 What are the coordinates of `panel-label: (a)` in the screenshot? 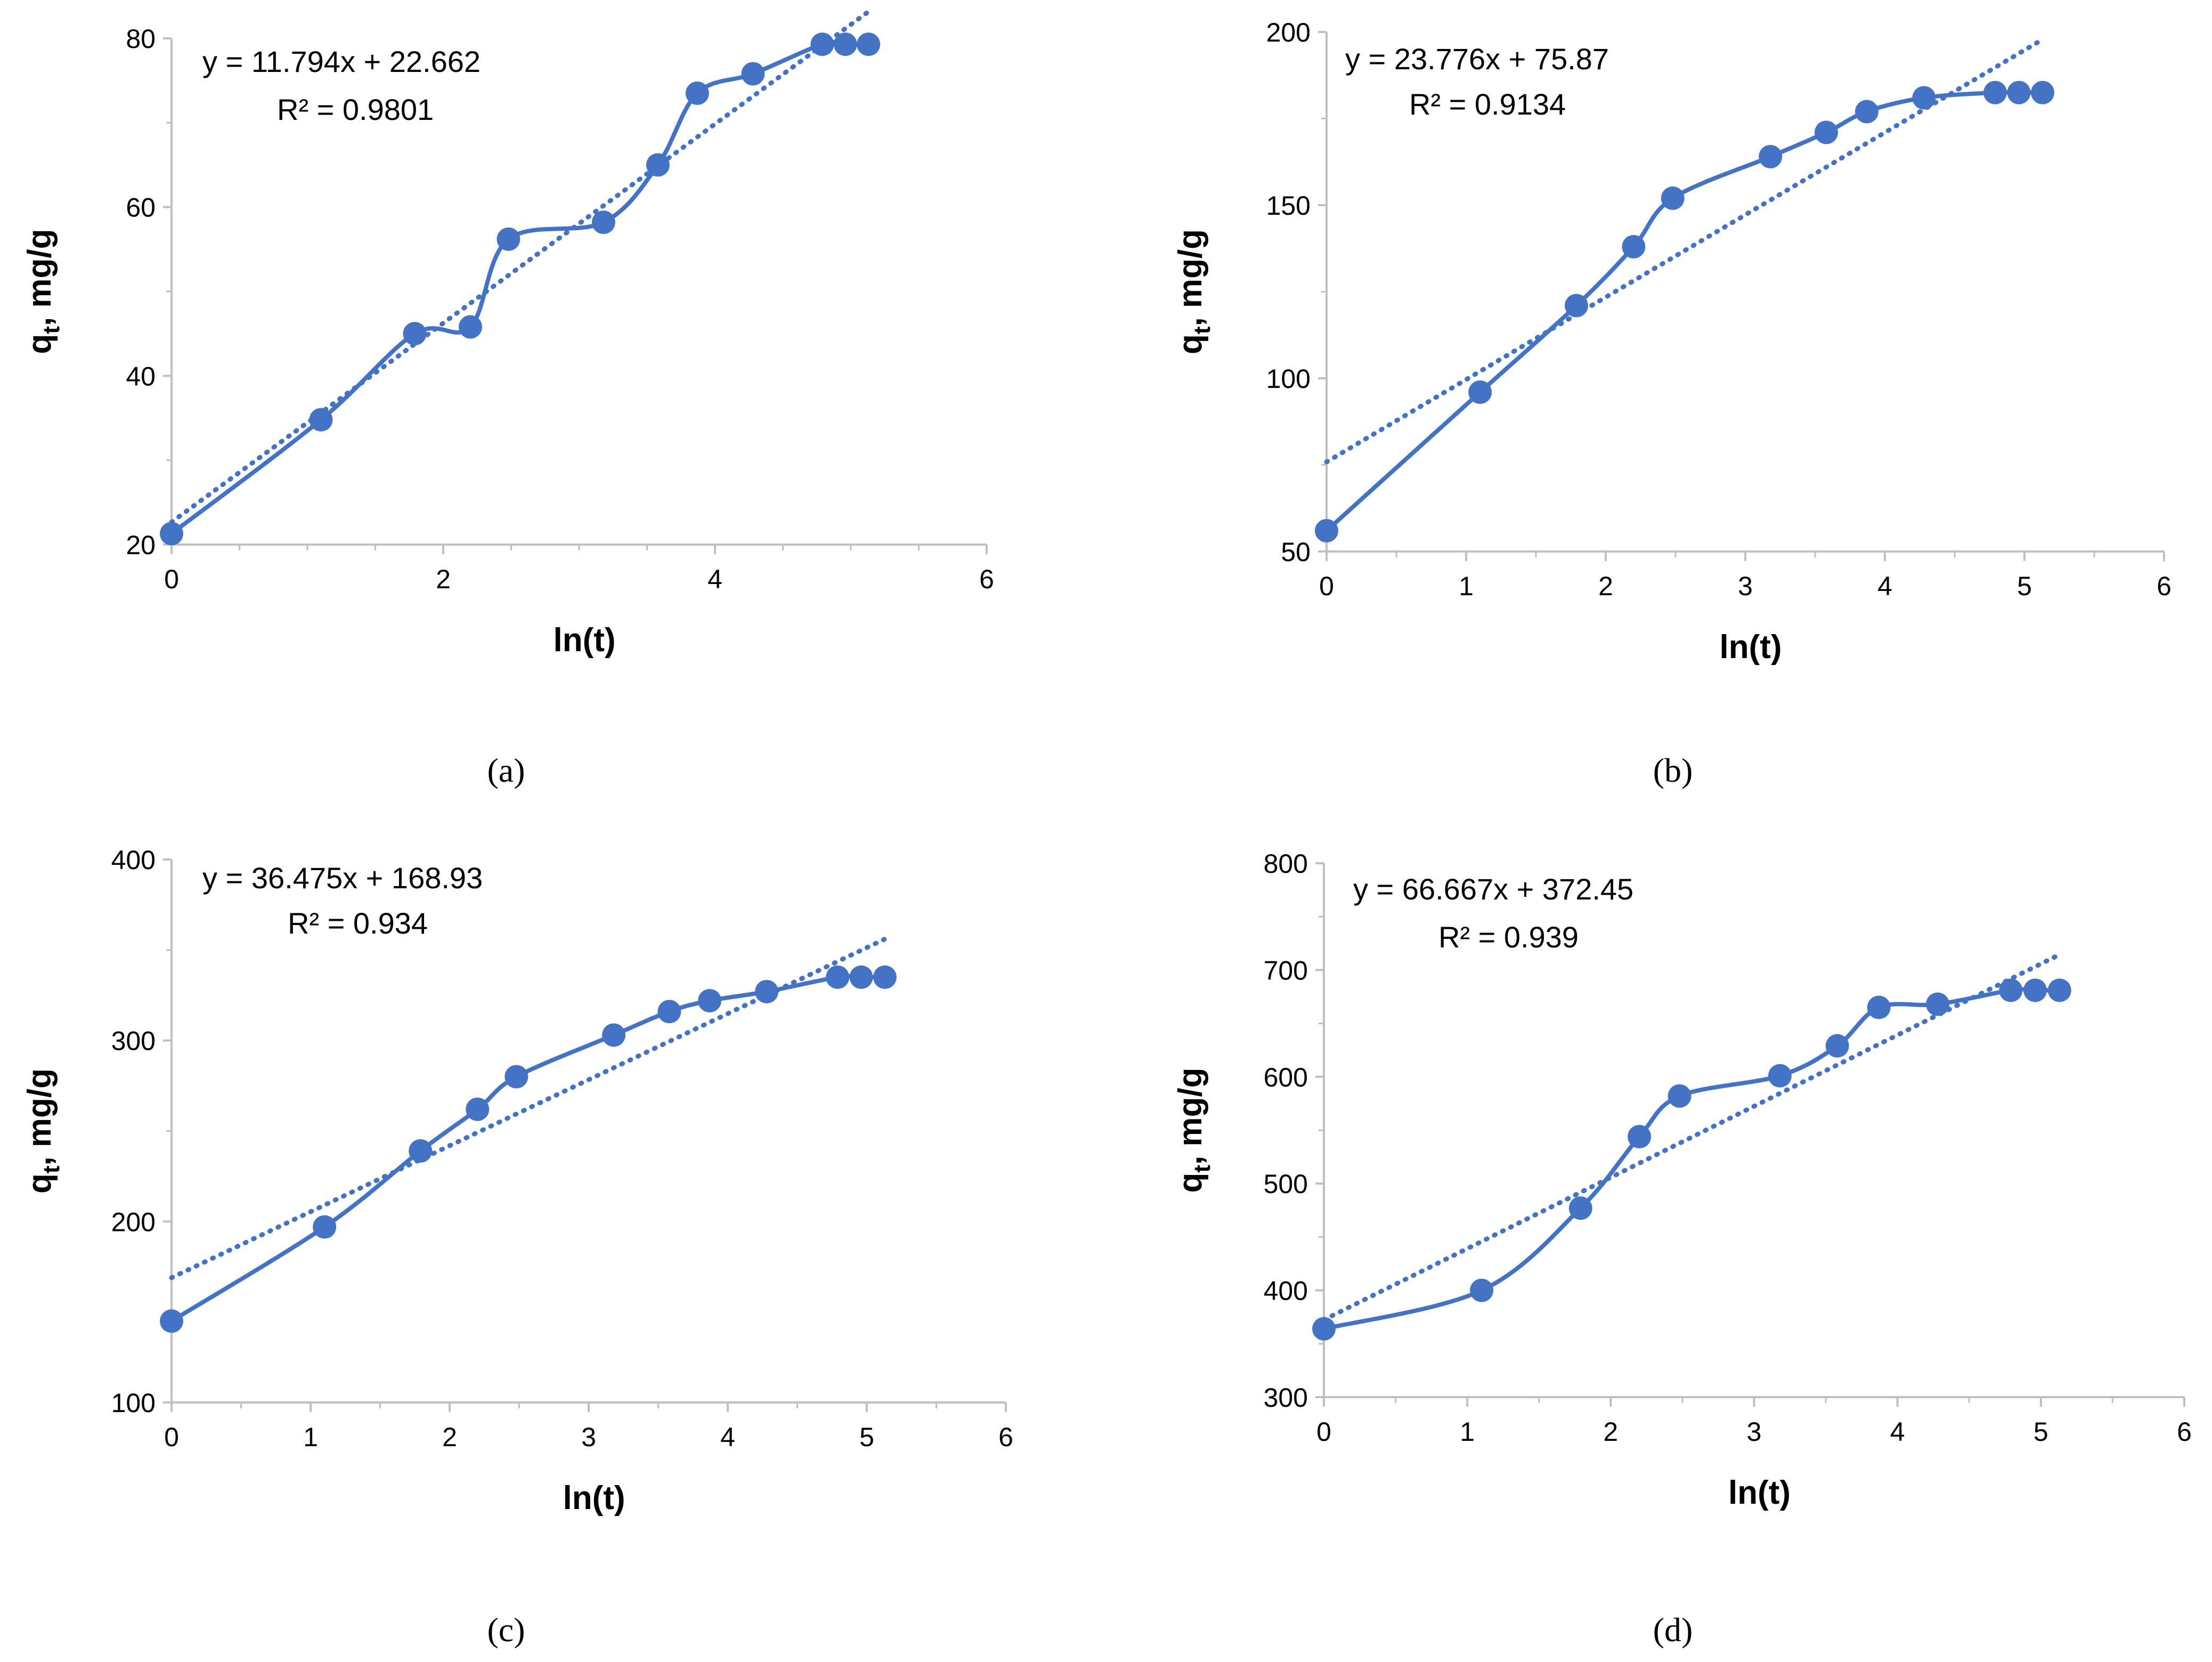 It's located at (506, 770).